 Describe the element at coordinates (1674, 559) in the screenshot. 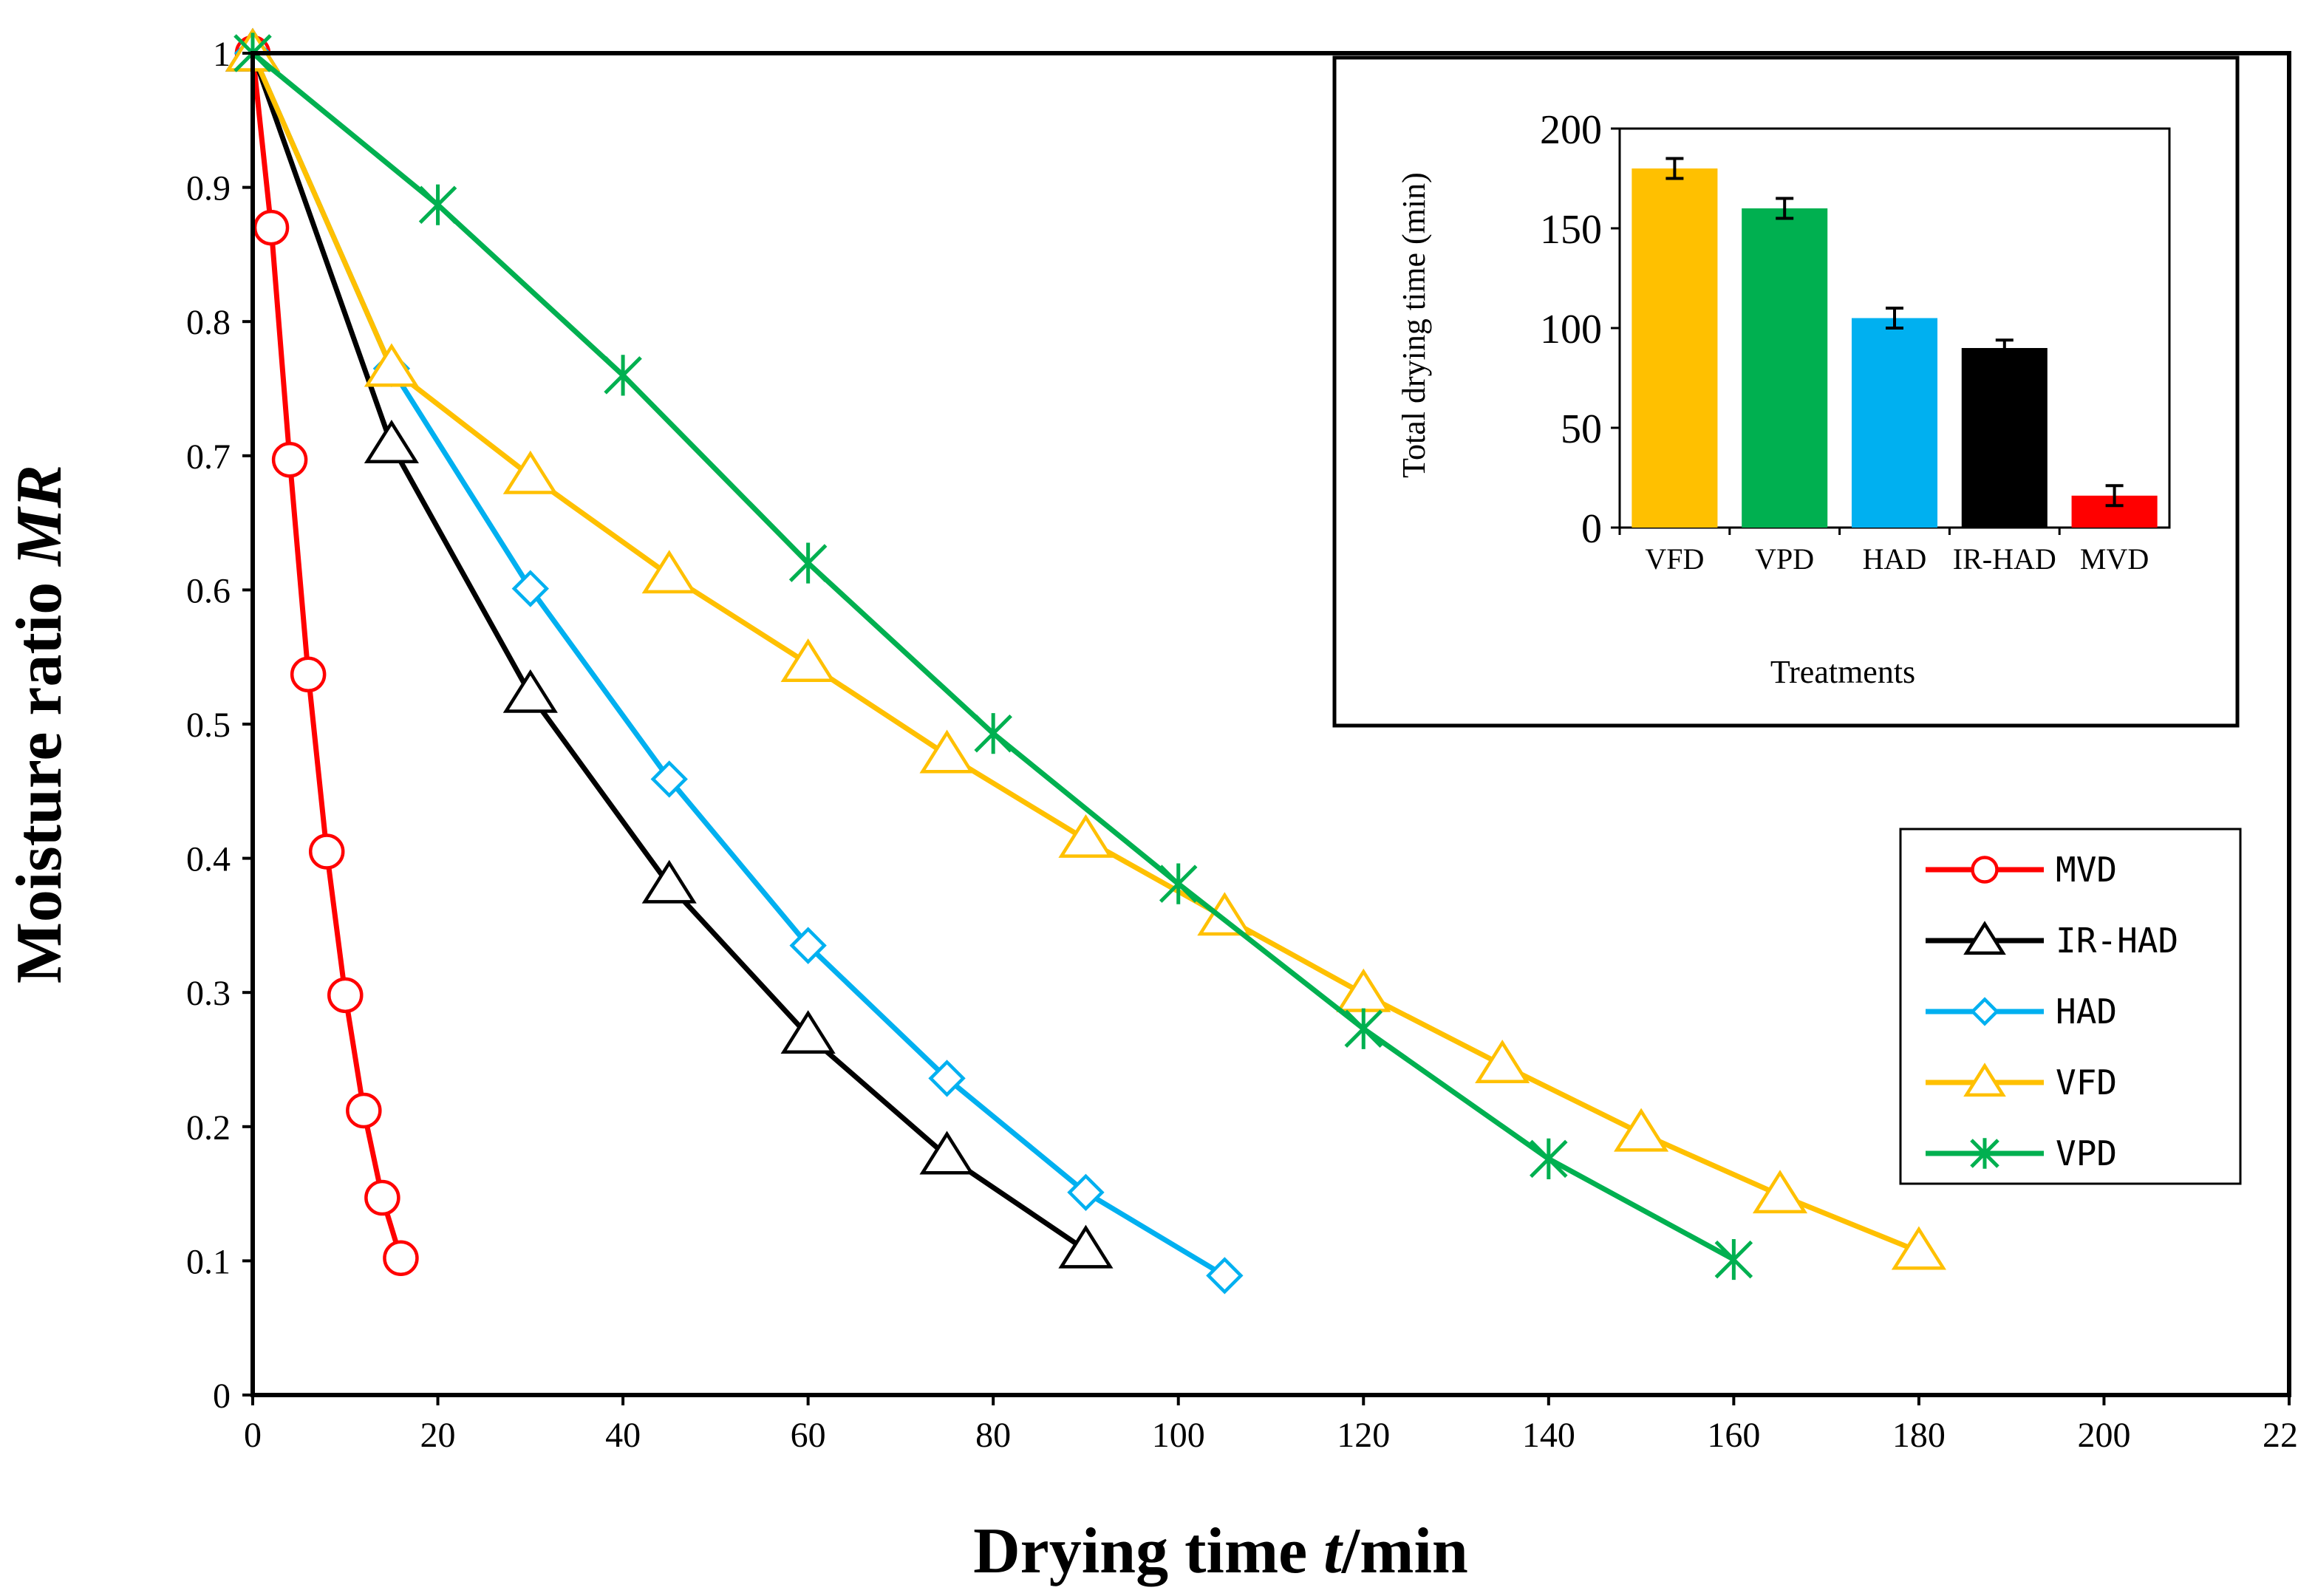

I see `inset-x-tick-label-vfd: VFD` at that location.